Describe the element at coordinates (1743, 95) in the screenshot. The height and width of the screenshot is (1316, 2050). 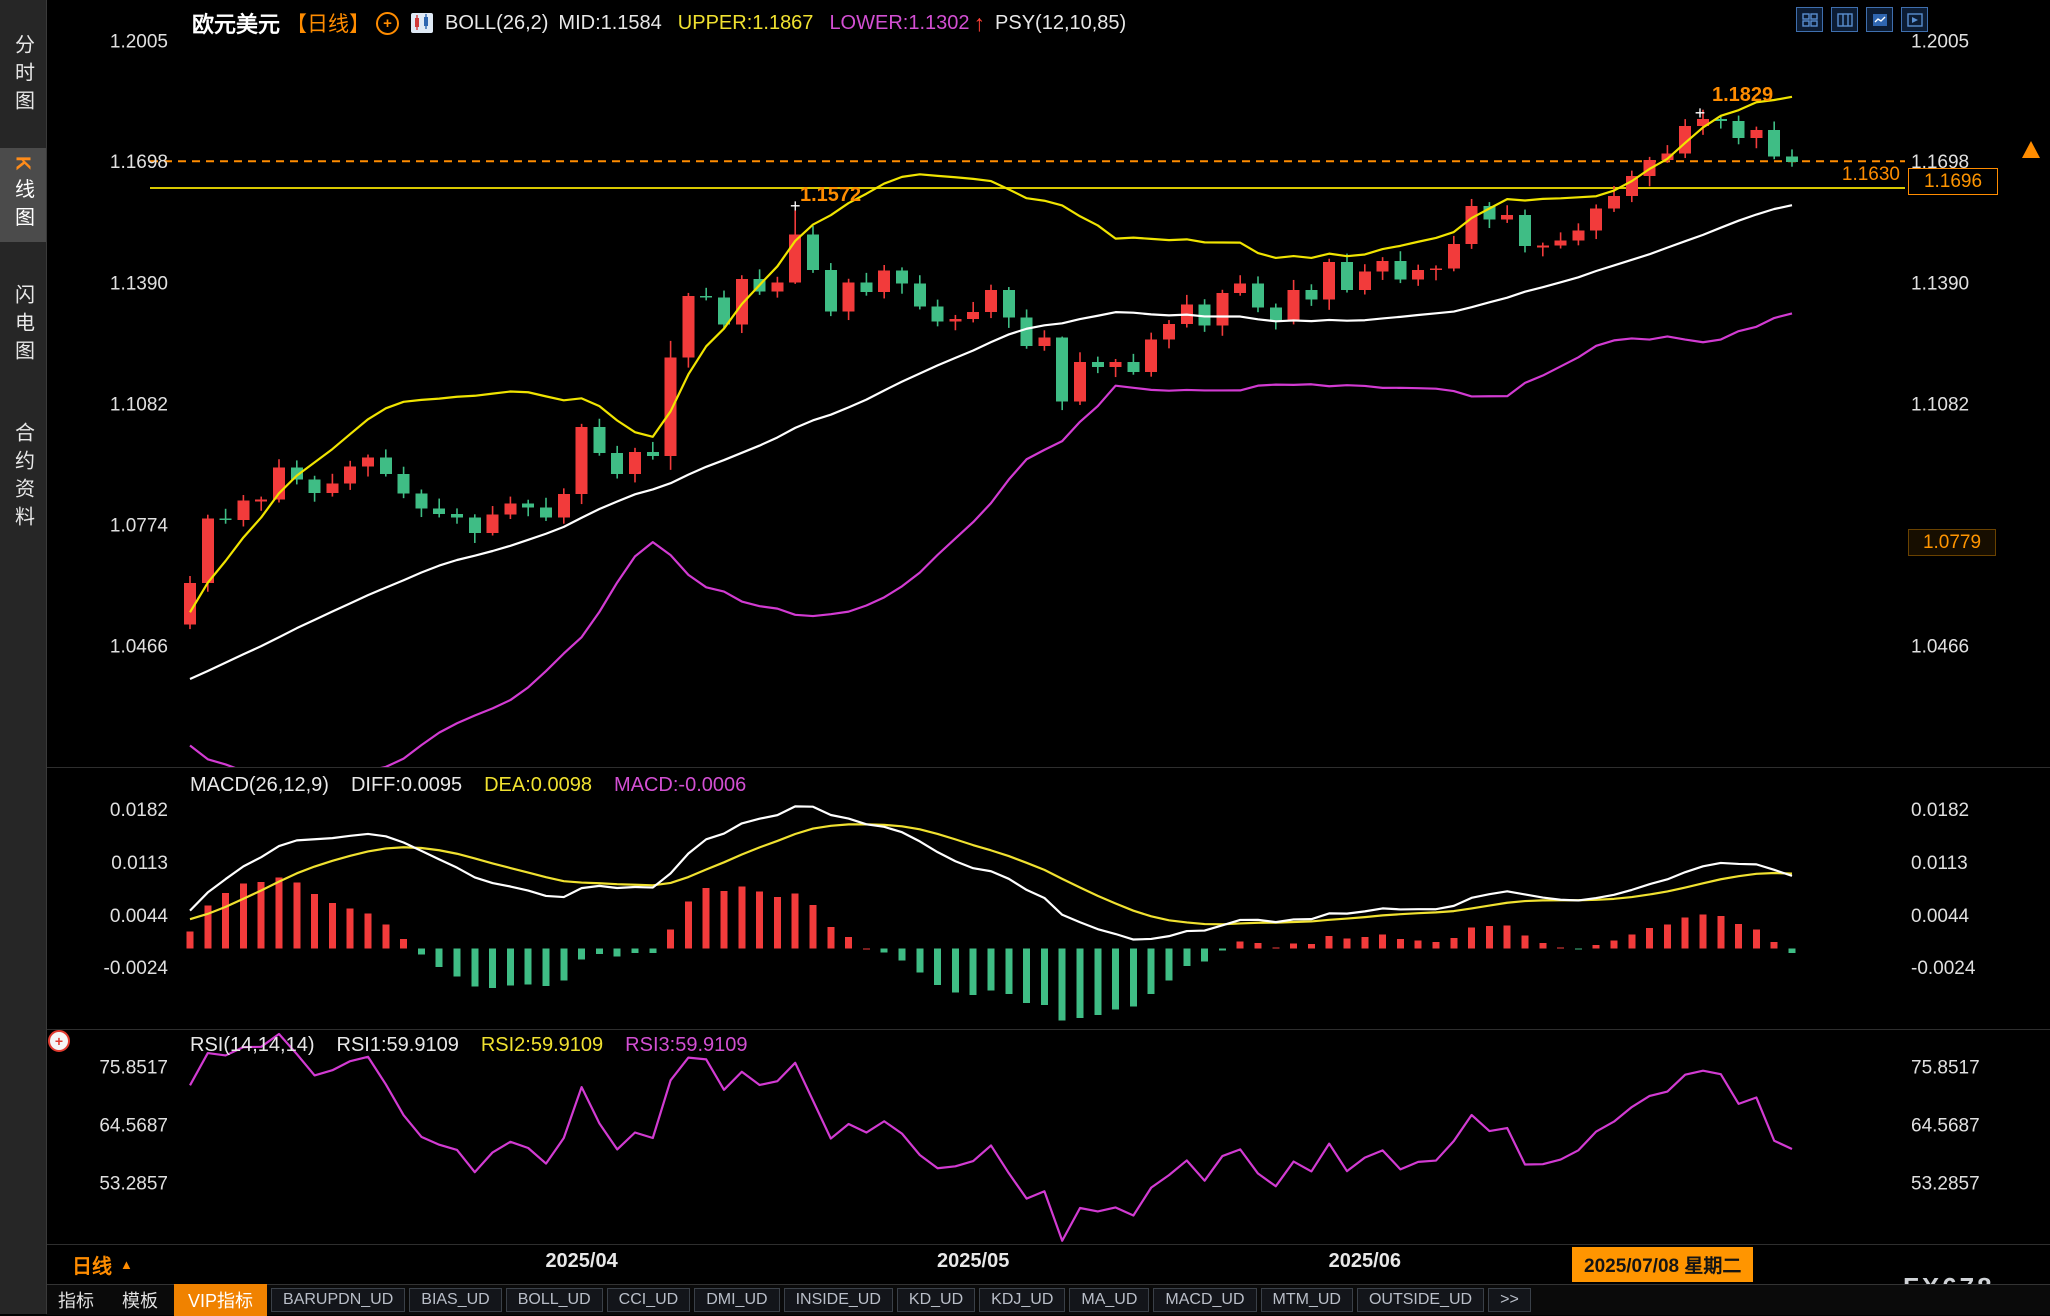
I see `high-price-annotation: 1.1829` at that location.